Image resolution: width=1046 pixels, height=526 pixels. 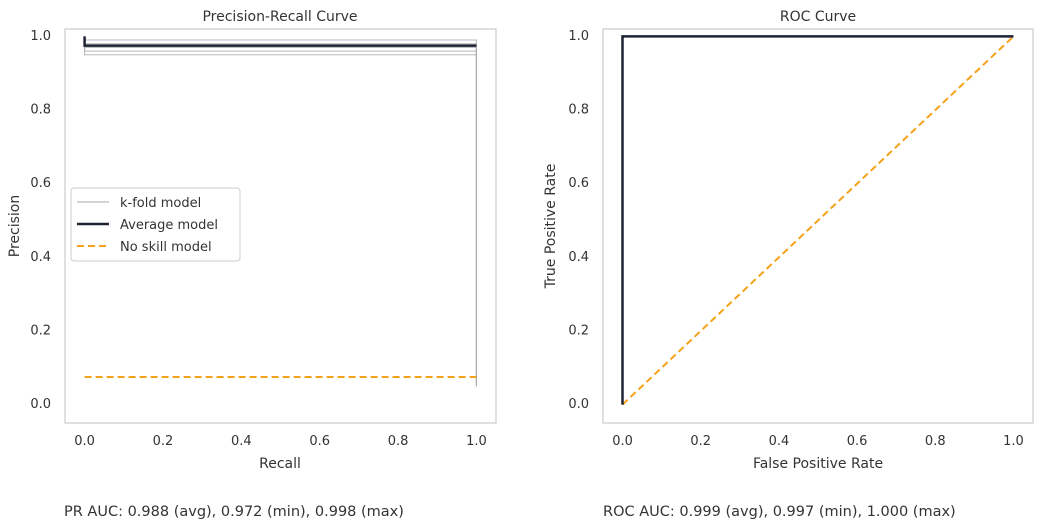 I want to click on pr-x-tick: 1.0, so click(x=476, y=441).